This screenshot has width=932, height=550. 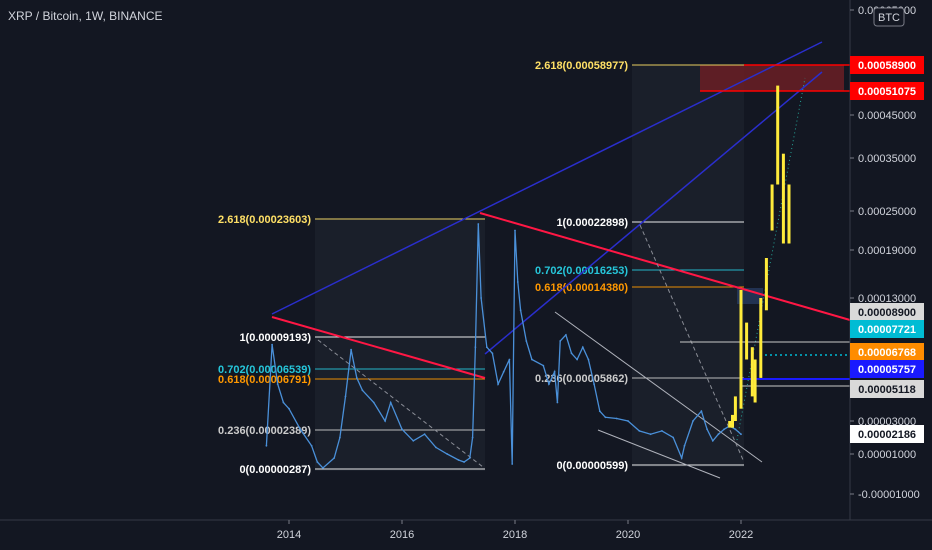 I want to click on fib-zone-right, so click(x=688, y=266).